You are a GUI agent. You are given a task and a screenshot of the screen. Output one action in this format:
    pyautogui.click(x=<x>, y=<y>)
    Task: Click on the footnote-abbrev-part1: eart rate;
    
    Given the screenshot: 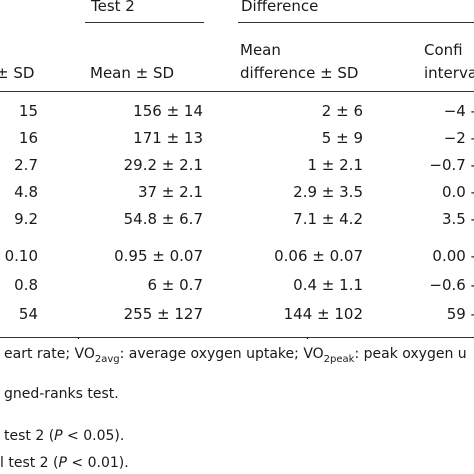 What is the action you would take?
    pyautogui.click(x=39, y=354)
    